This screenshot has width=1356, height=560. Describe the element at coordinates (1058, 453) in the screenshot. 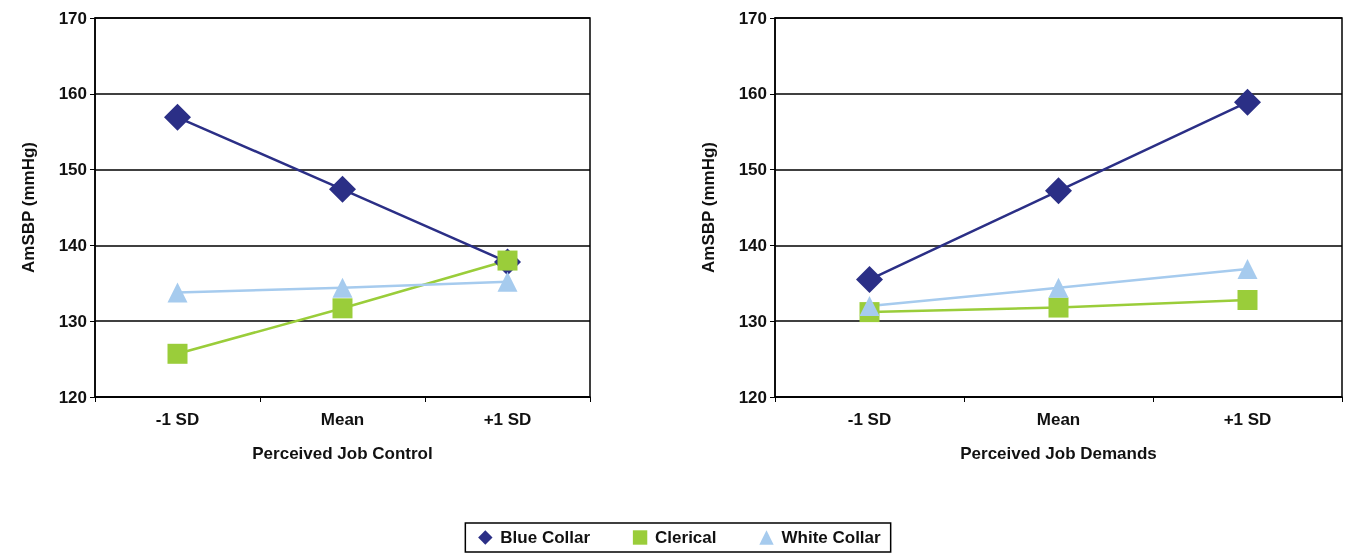

I see `x-axis-title: Perceived Job Demands` at that location.